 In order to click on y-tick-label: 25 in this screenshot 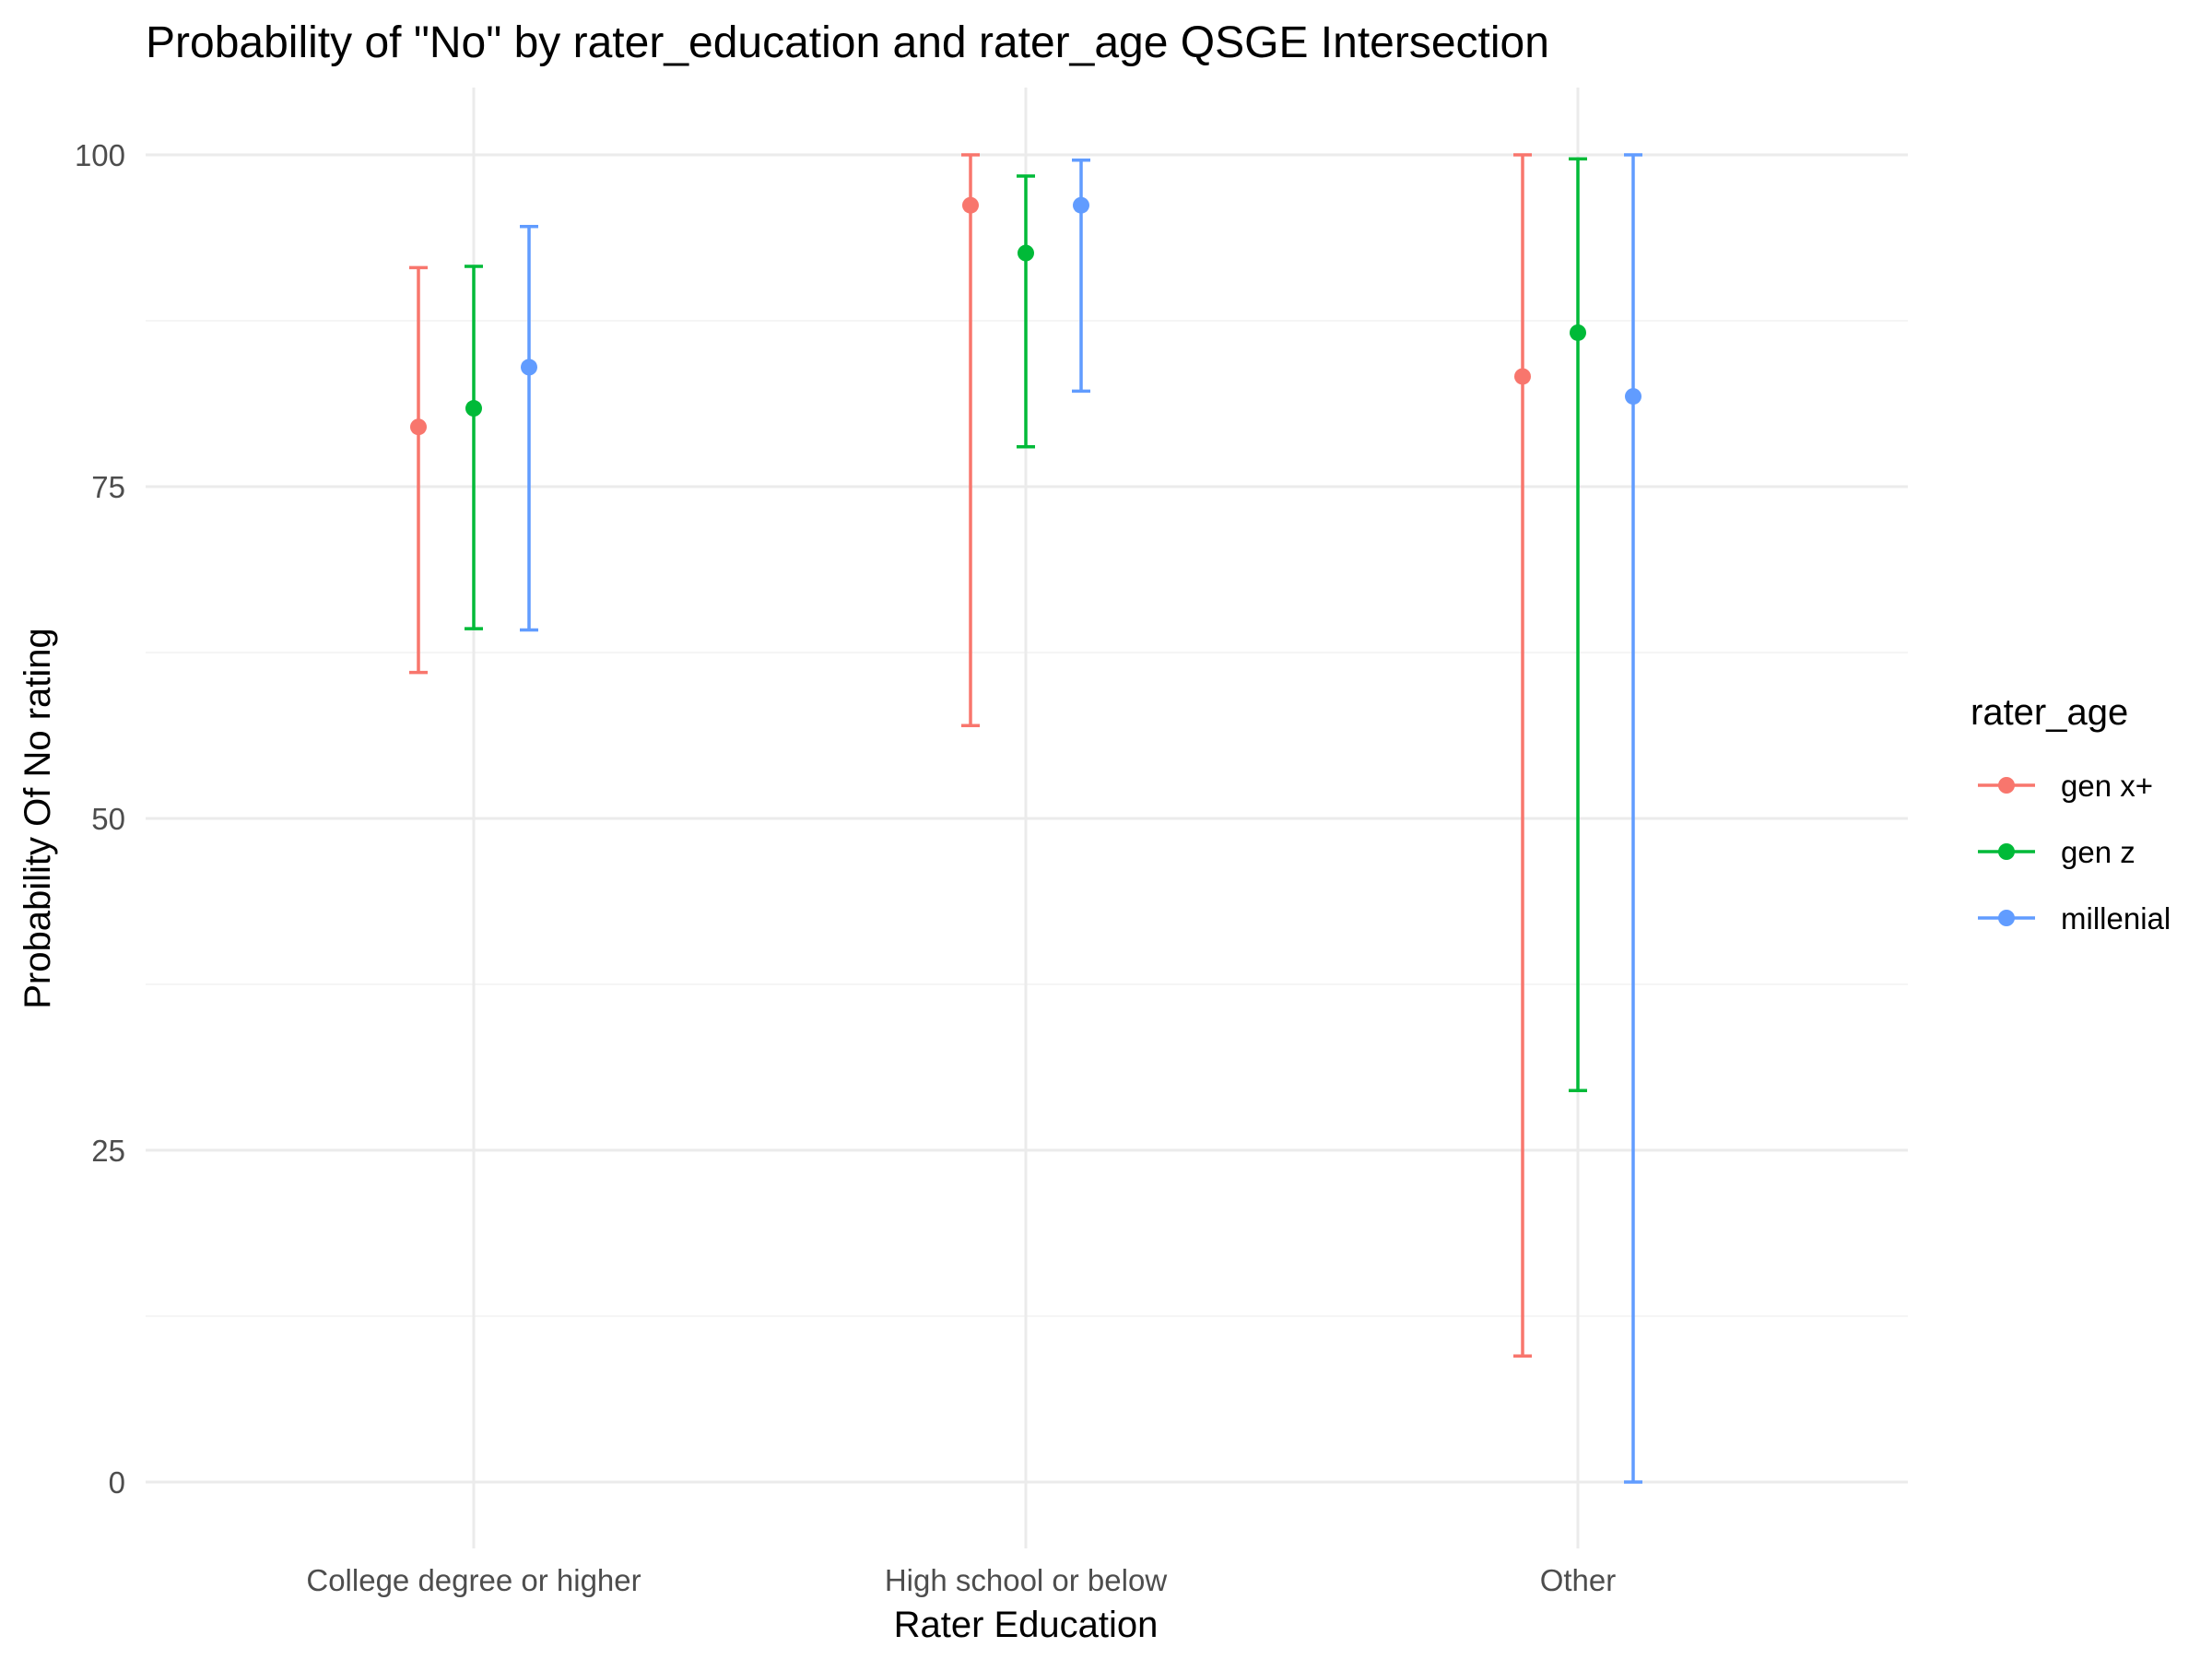, I will do `click(108, 1151)`.